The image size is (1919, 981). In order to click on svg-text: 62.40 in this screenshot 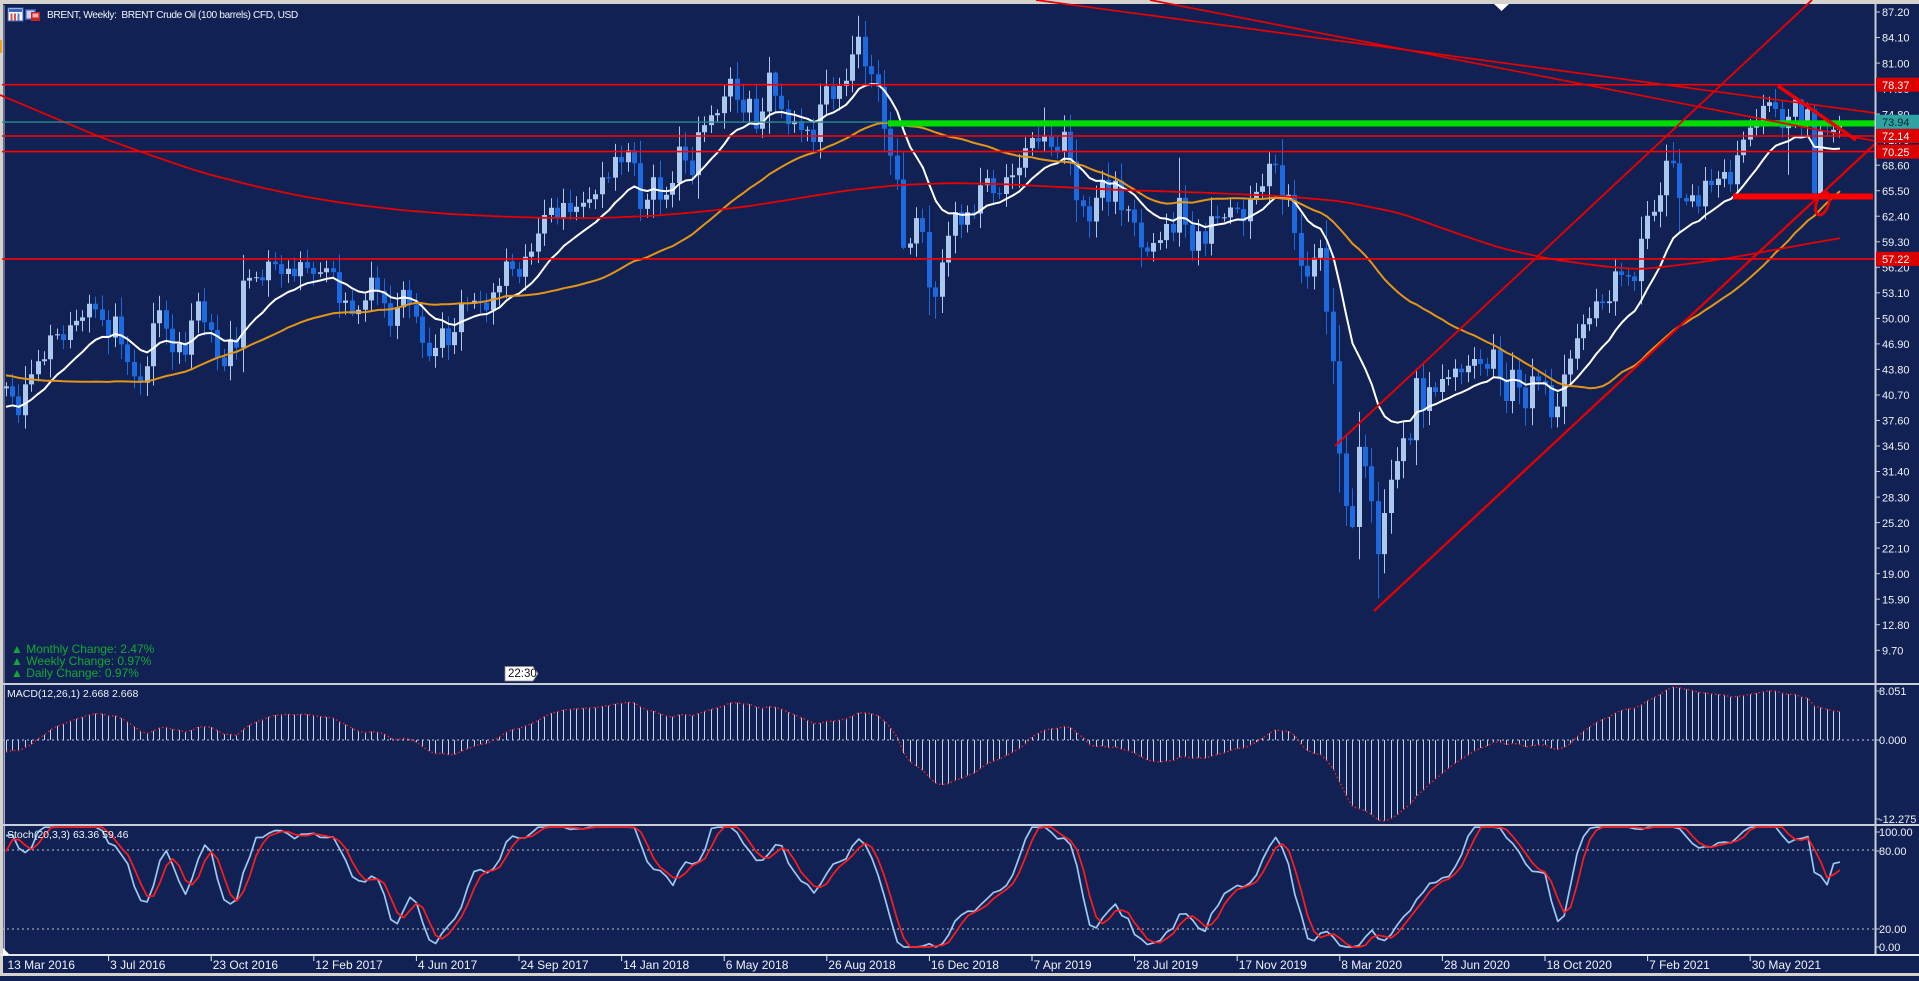, I will do `click(1896, 217)`.